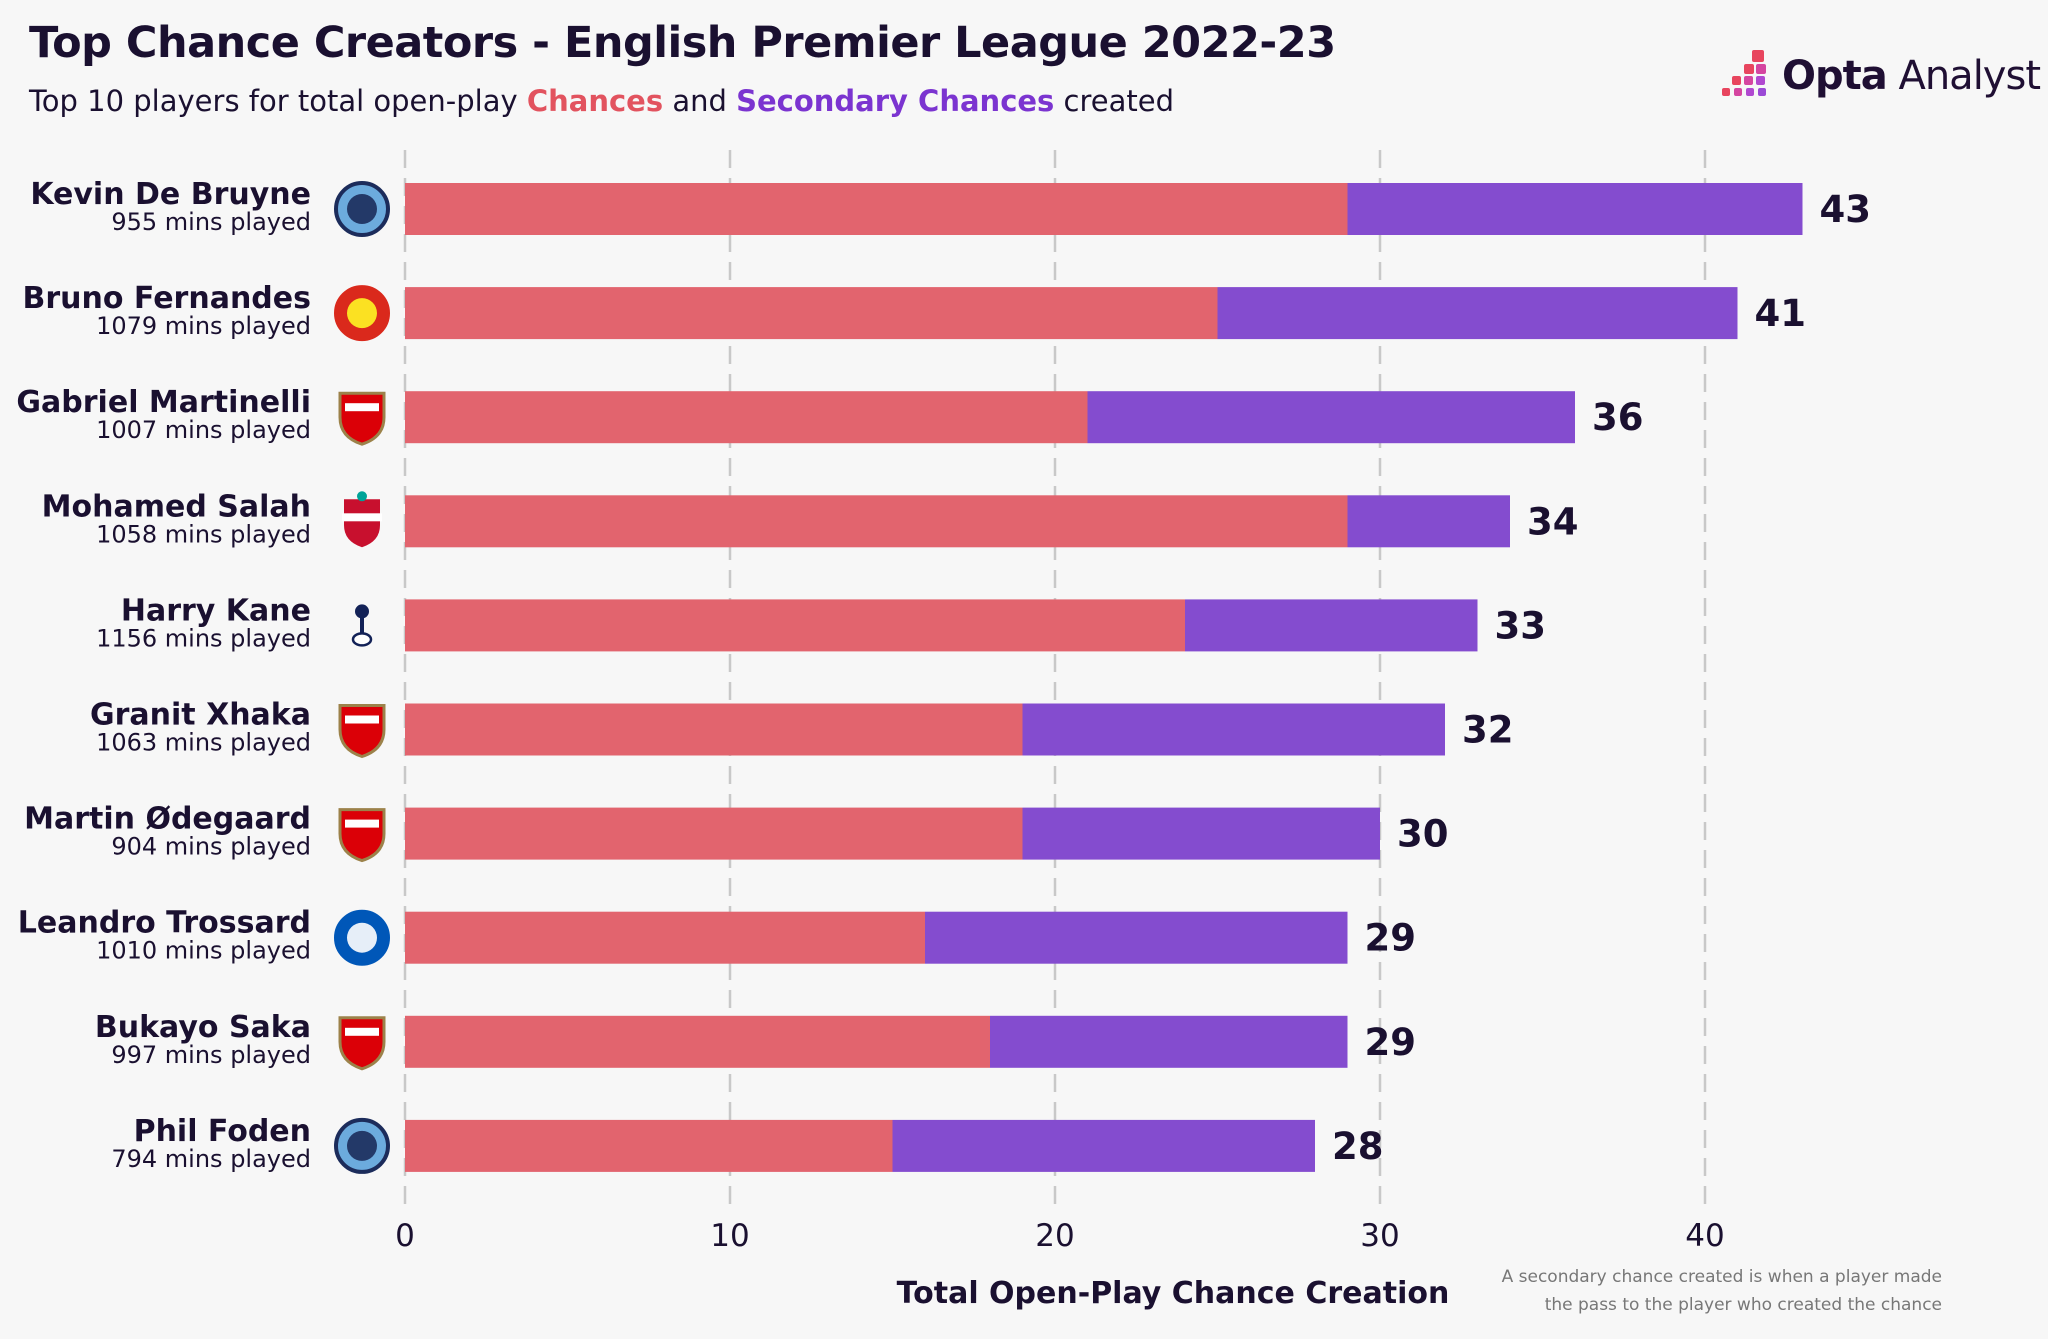 The height and width of the screenshot is (1339, 2048). What do you see at coordinates (362, 523) in the screenshot?
I see `liverpool-crest` at bounding box center [362, 523].